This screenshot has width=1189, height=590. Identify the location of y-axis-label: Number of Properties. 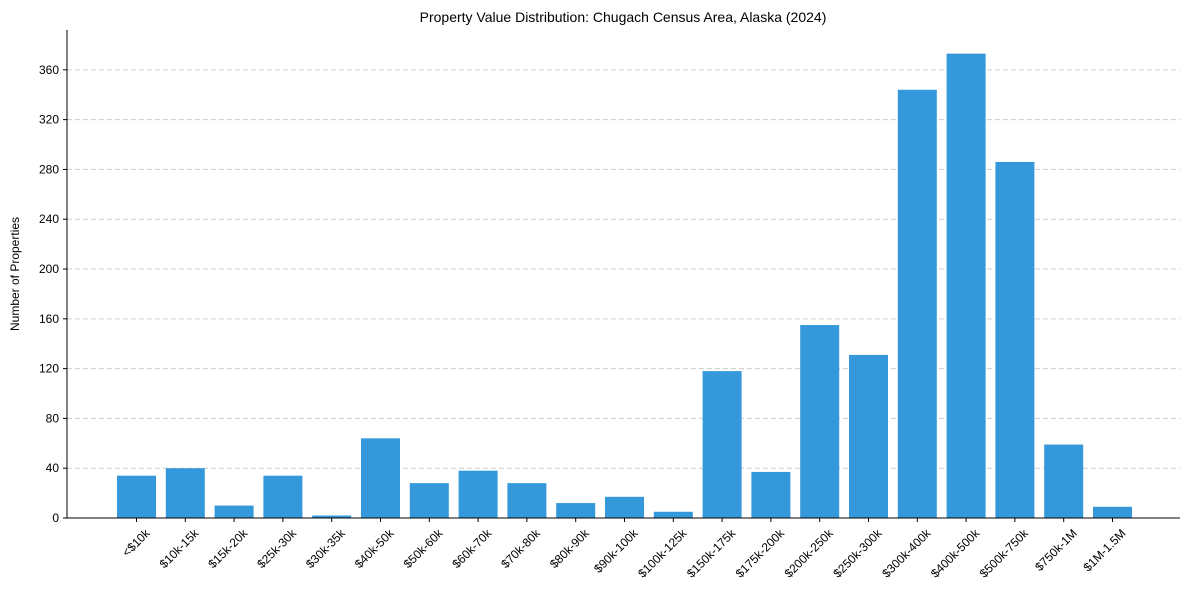
(15, 274).